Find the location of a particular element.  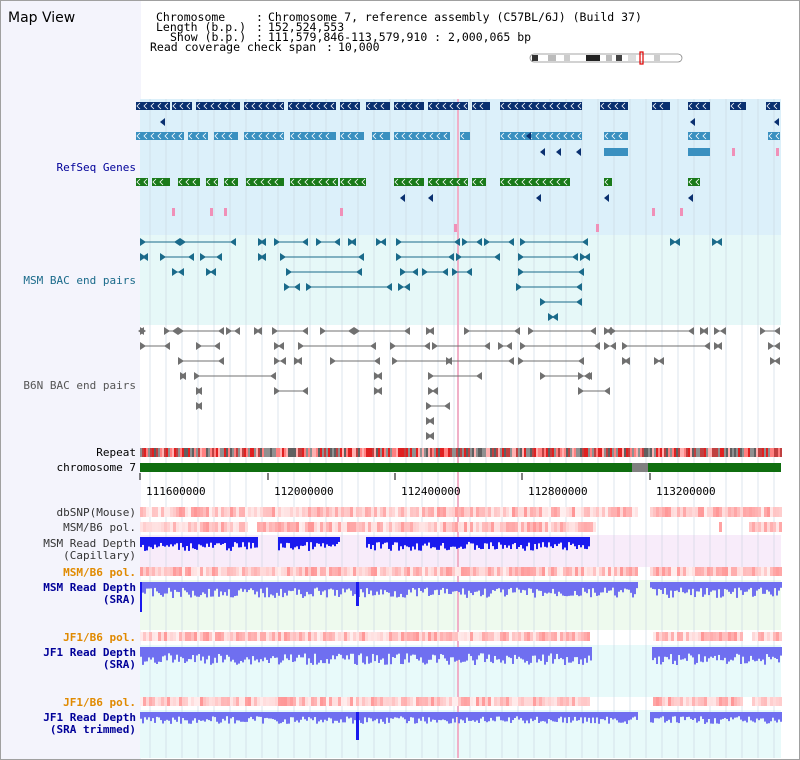

track-label-msm-depth-sra: MSM Read Depth is located at coordinates (89, 587).